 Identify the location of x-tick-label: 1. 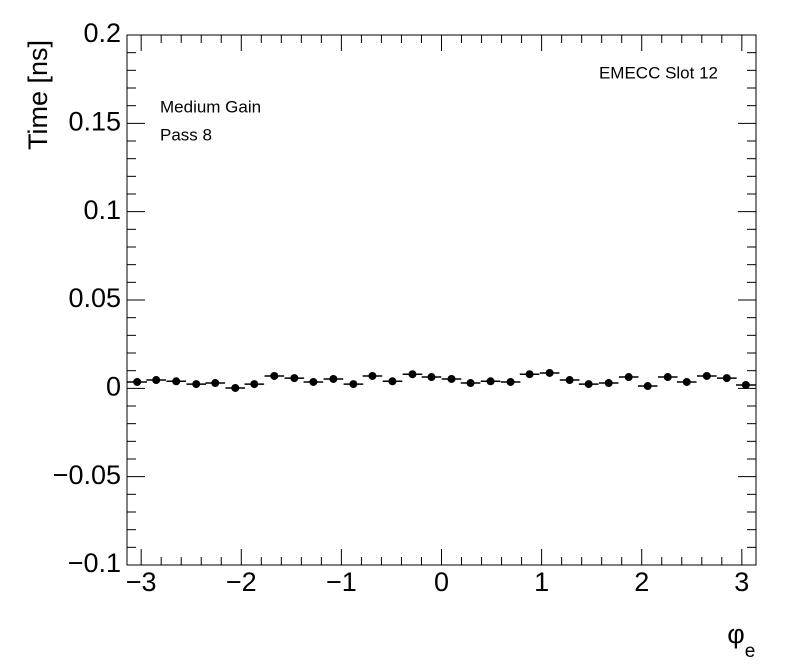
(541, 582).